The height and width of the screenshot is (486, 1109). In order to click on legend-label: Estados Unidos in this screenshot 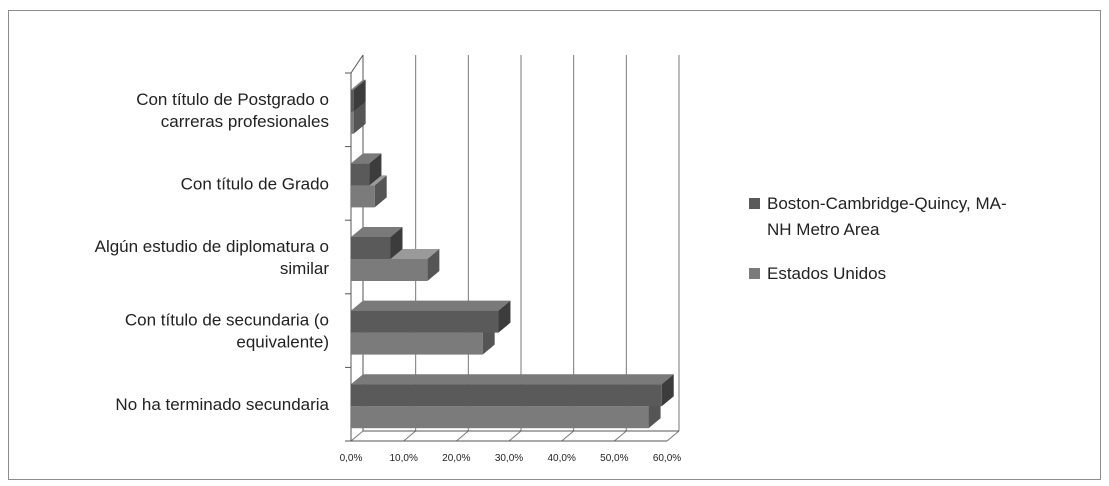, I will do `click(826, 273)`.